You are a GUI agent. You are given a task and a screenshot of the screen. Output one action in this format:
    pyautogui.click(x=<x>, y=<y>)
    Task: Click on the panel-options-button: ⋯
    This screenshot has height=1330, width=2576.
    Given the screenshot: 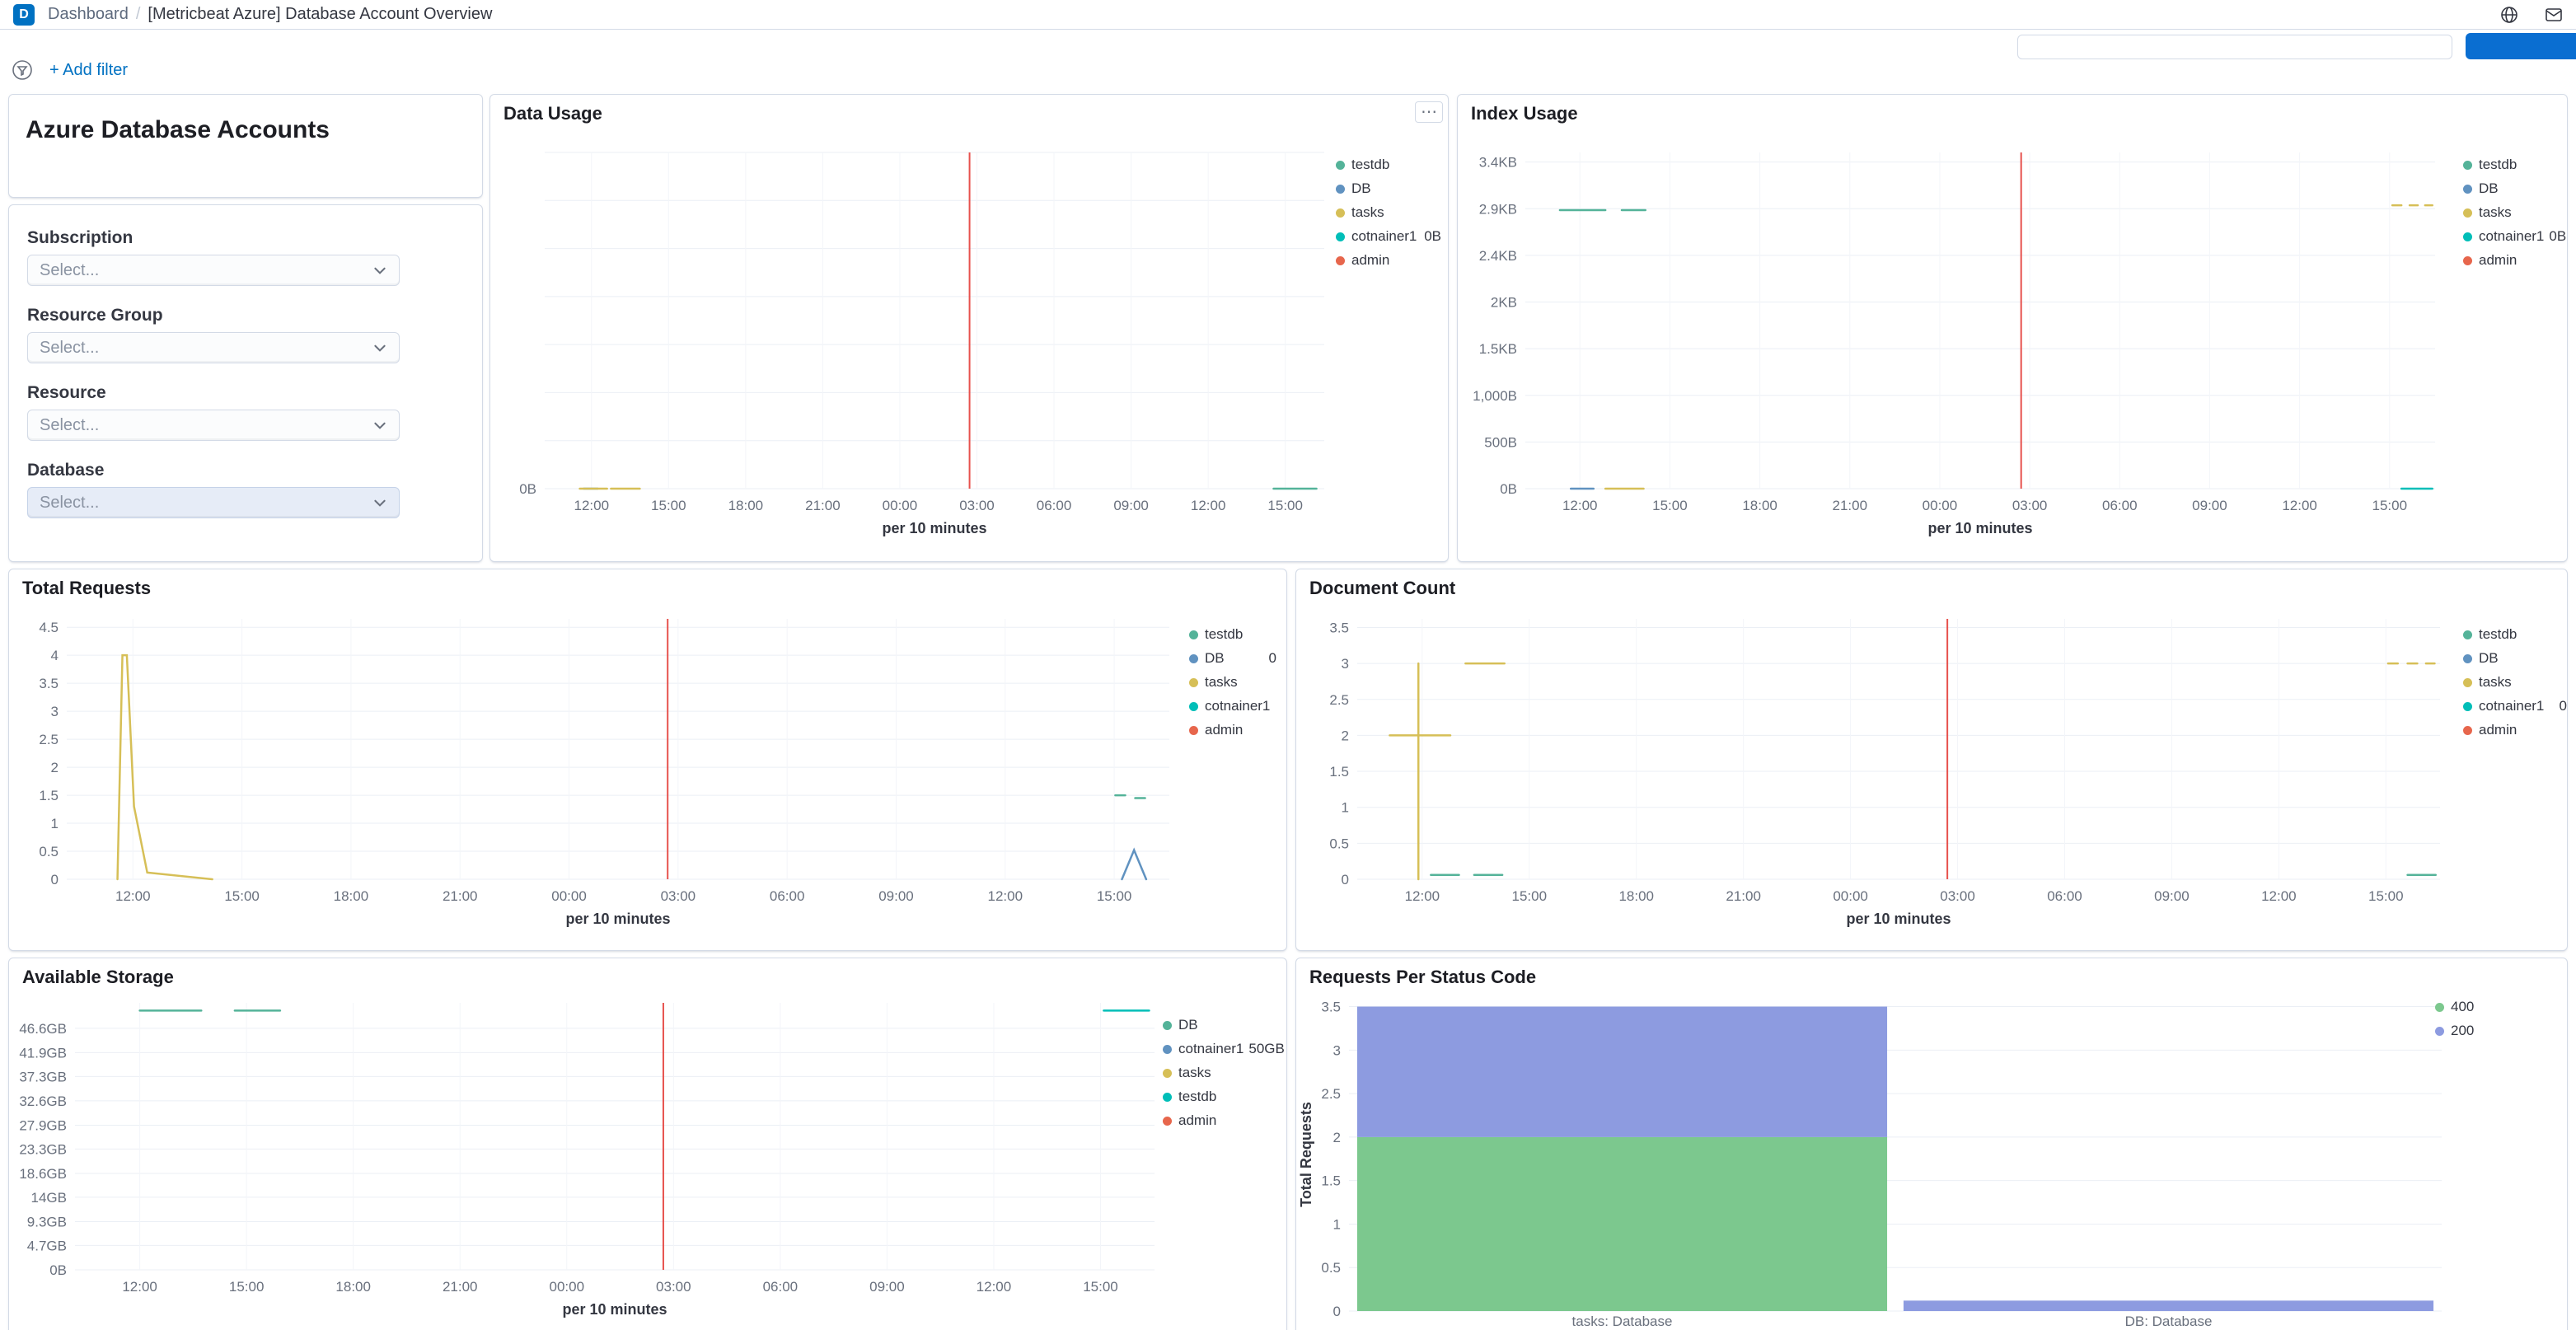 What is the action you would take?
    pyautogui.click(x=1429, y=112)
    